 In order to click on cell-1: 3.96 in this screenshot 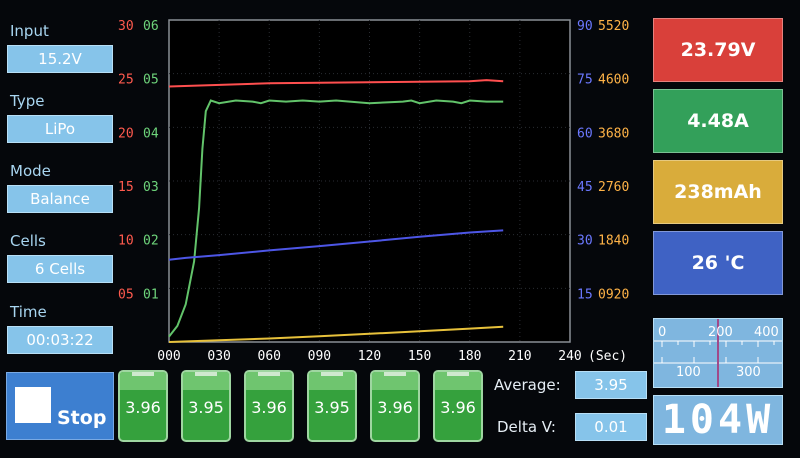, I will do `click(143, 406)`.